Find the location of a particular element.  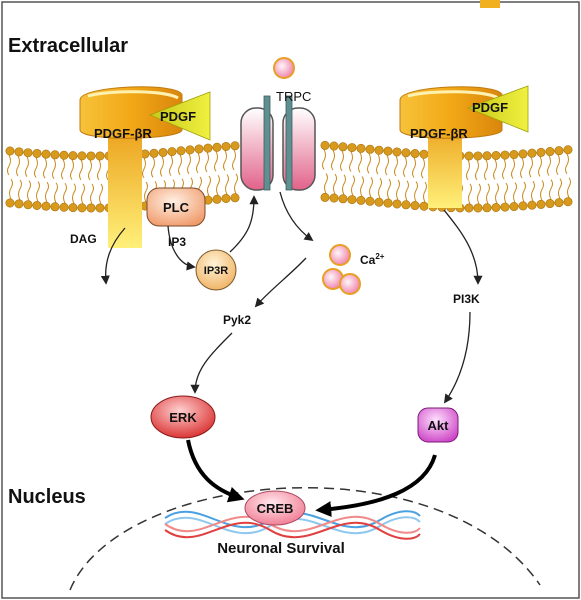

creb-node is located at coordinates (275, 508).